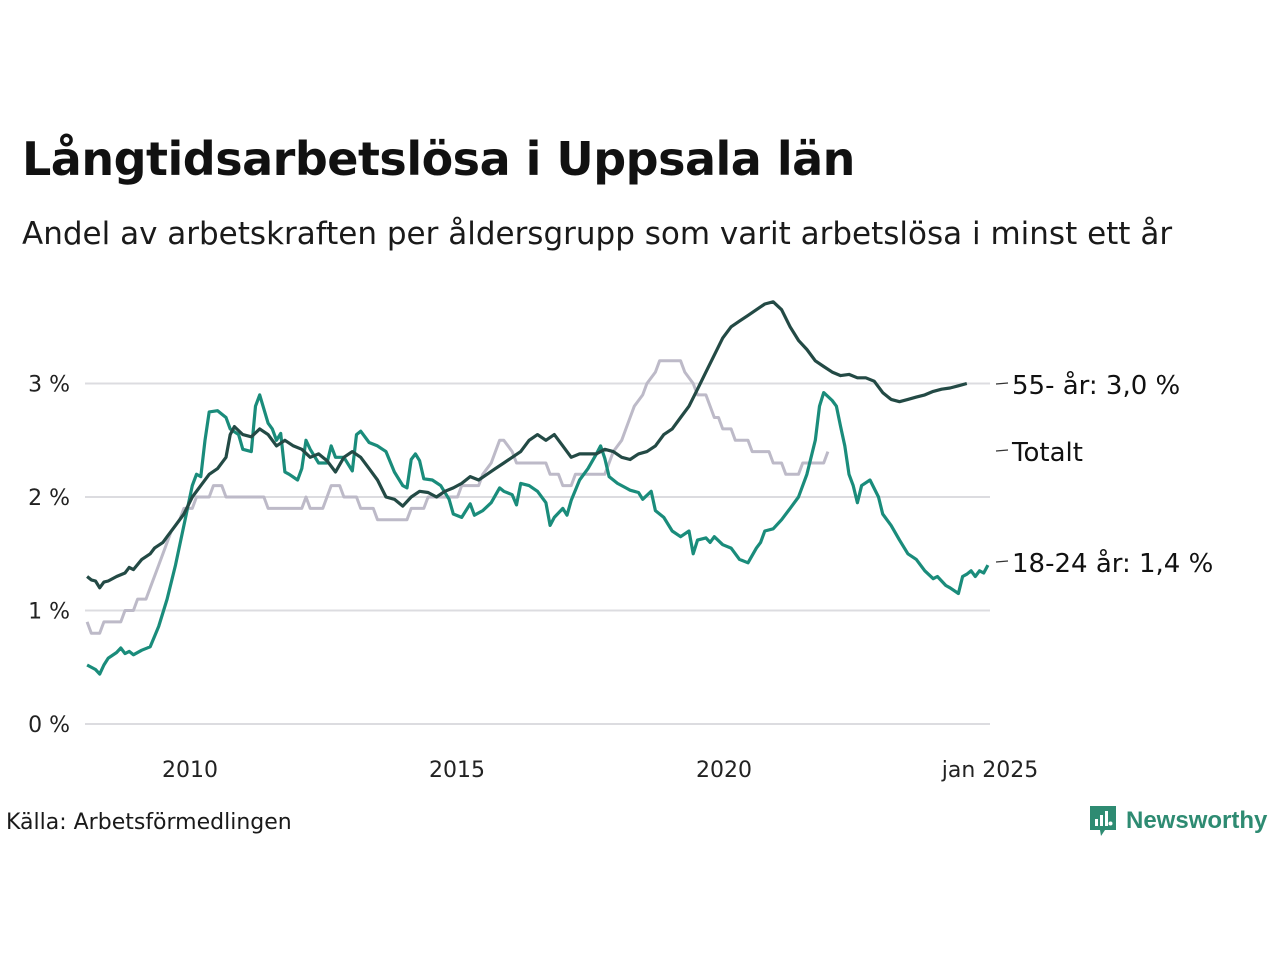 The width and height of the screenshot is (1280, 960). Describe the element at coordinates (1197, 820) in the screenshot. I see `brand-name: Newsworthy` at that location.